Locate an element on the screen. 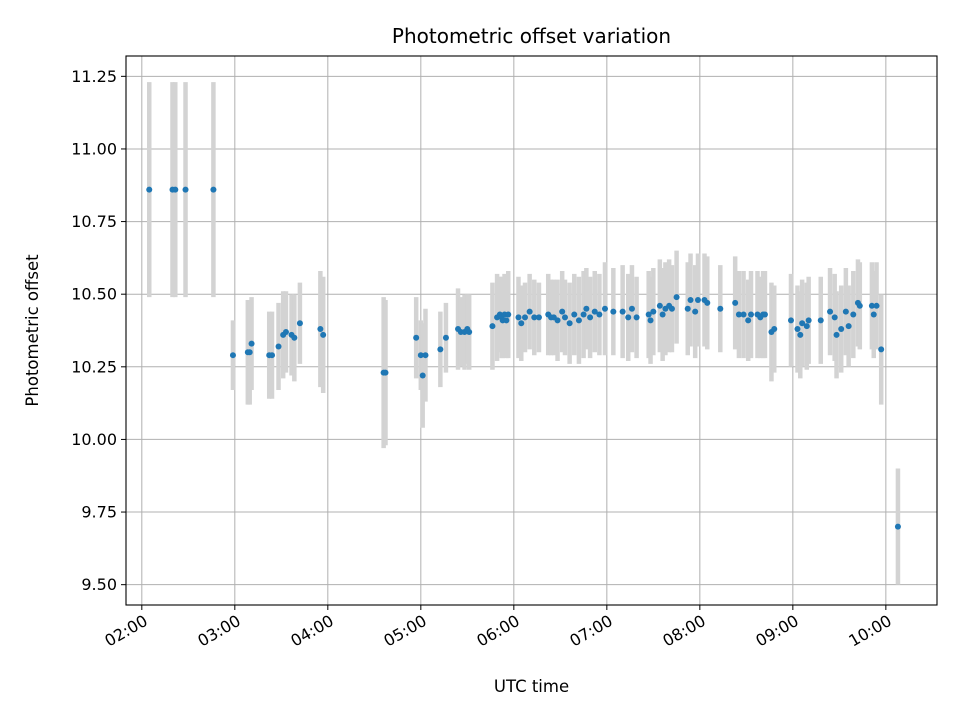 This screenshot has width=960, height=720. y-axis-label: Photometric offset is located at coordinates (32, 330).